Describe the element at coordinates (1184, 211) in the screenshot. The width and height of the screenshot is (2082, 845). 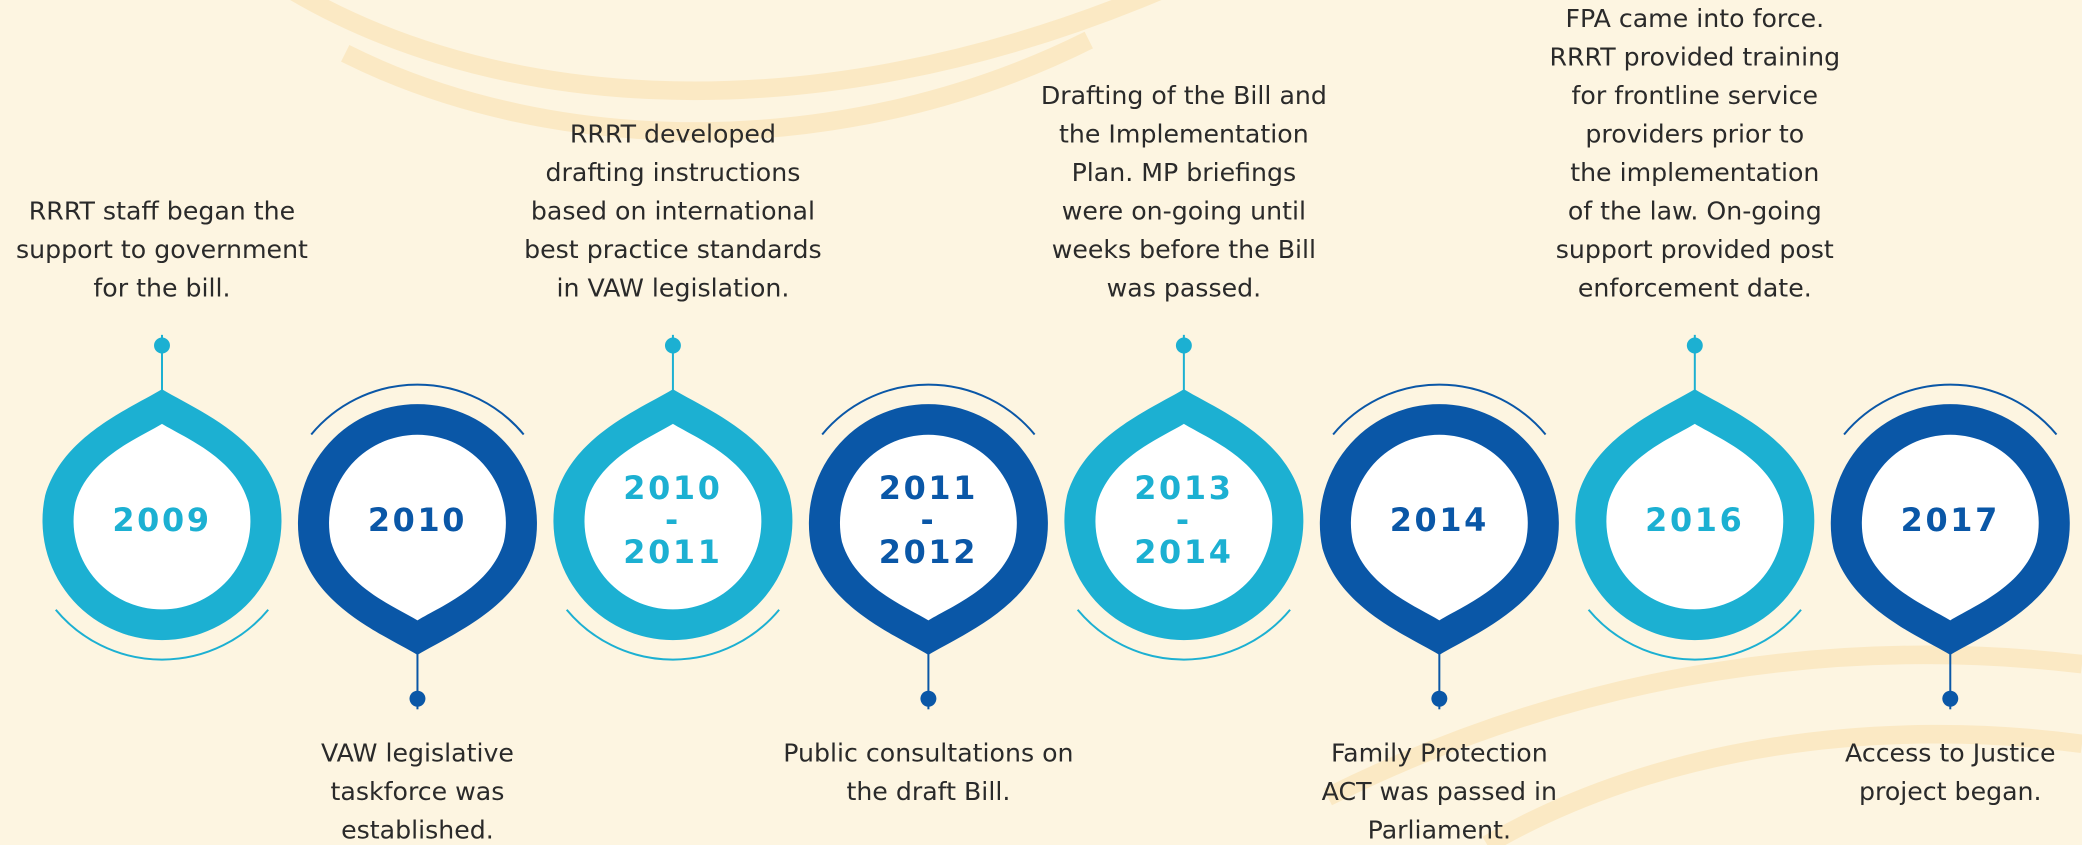
I see `description: were on-going until` at that location.